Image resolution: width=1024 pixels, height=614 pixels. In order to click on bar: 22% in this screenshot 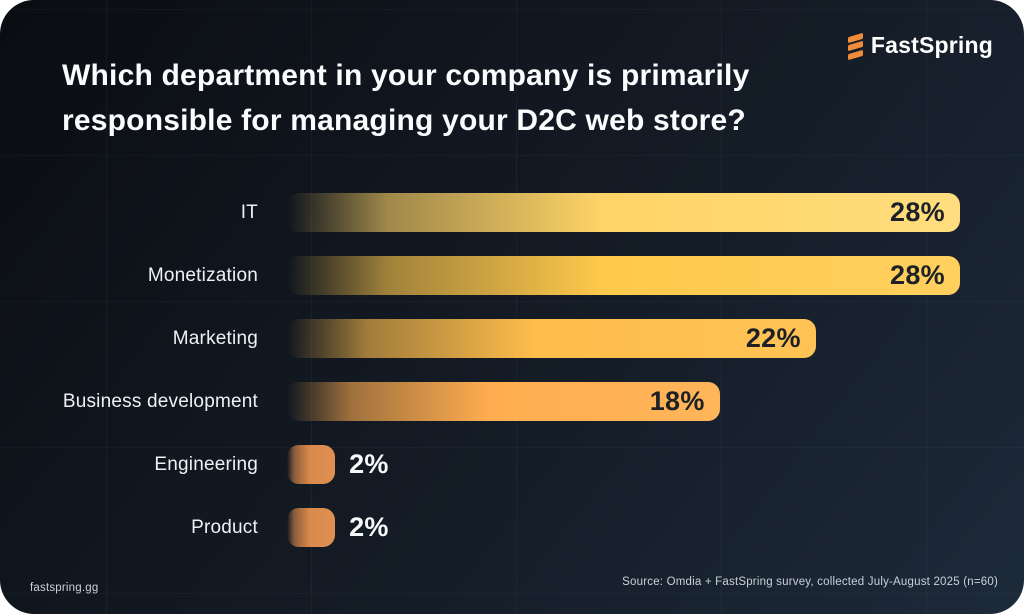, I will do `click(551, 338)`.